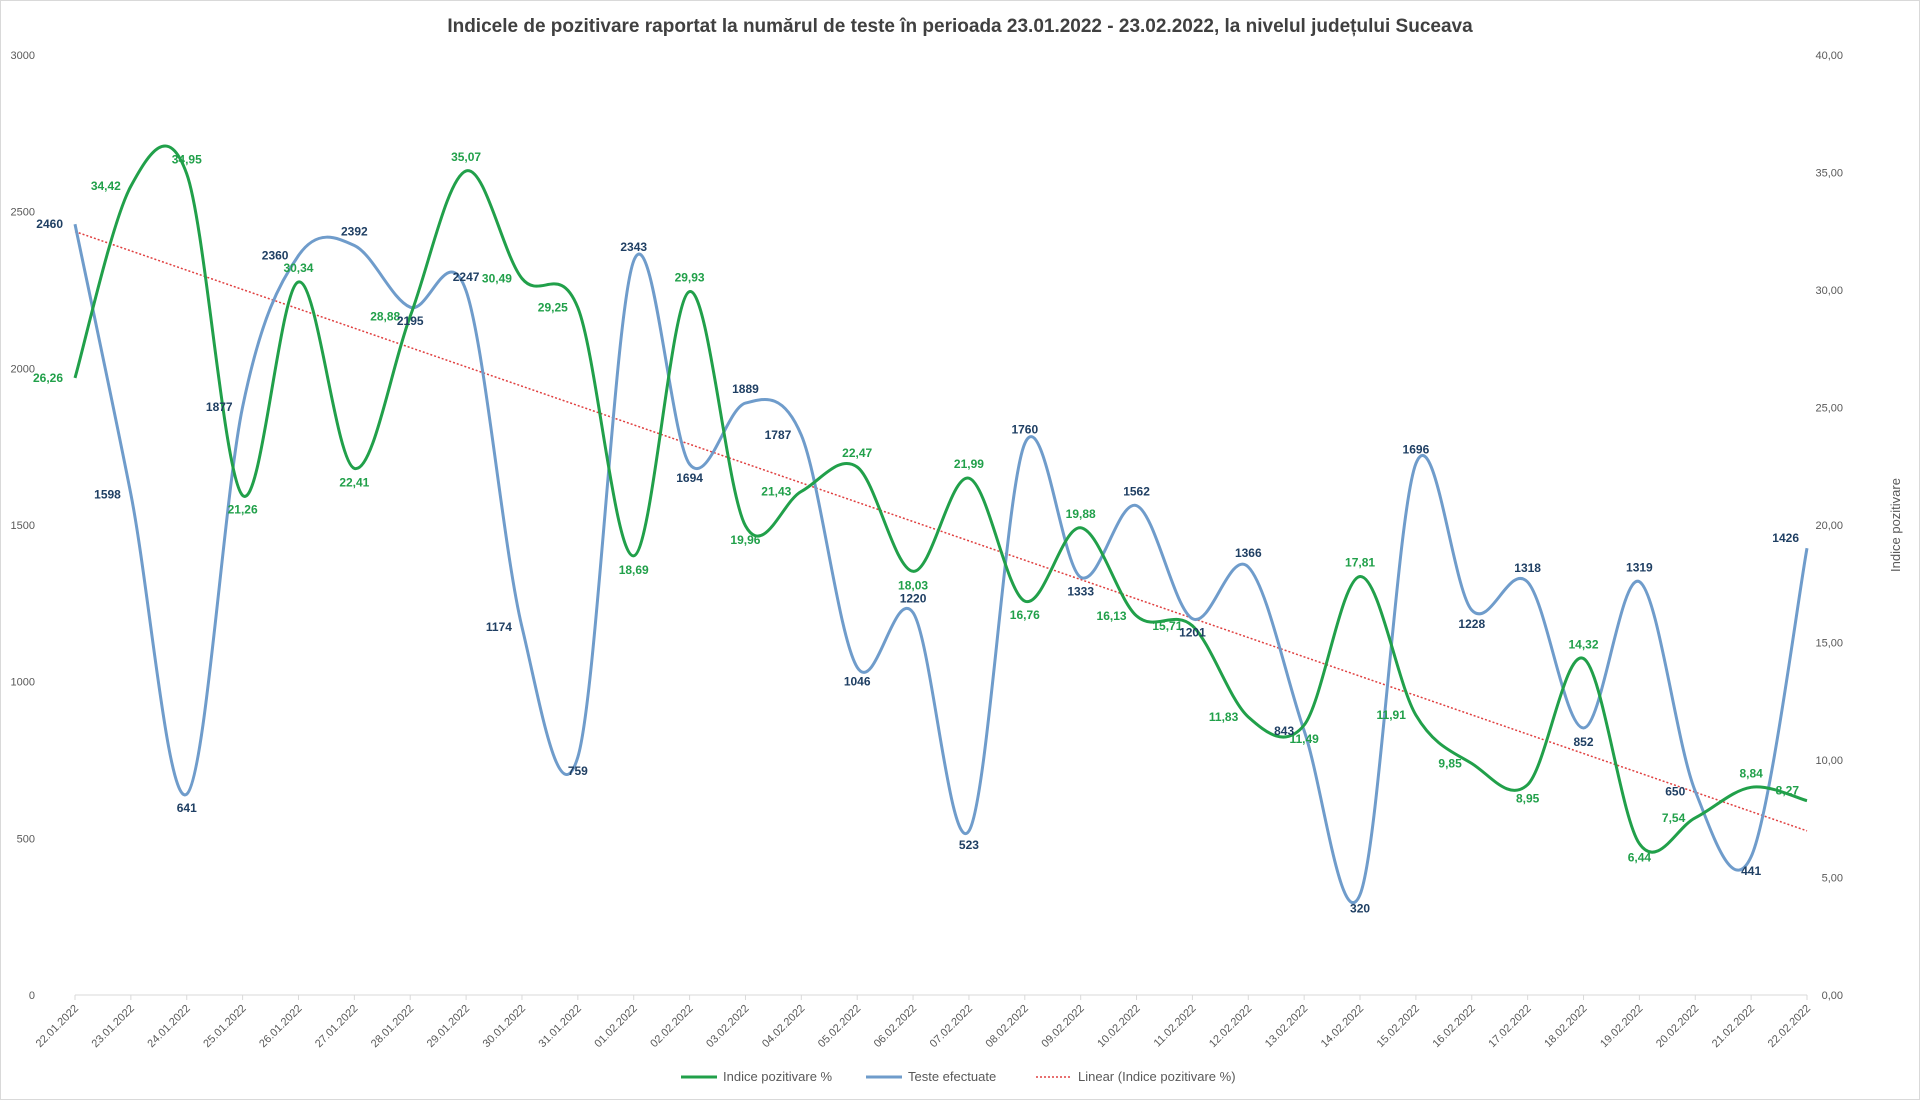 Image resolution: width=1920 pixels, height=1100 pixels. What do you see at coordinates (48, 378) in the screenshot?
I see `data-label-indice: 26,26` at bounding box center [48, 378].